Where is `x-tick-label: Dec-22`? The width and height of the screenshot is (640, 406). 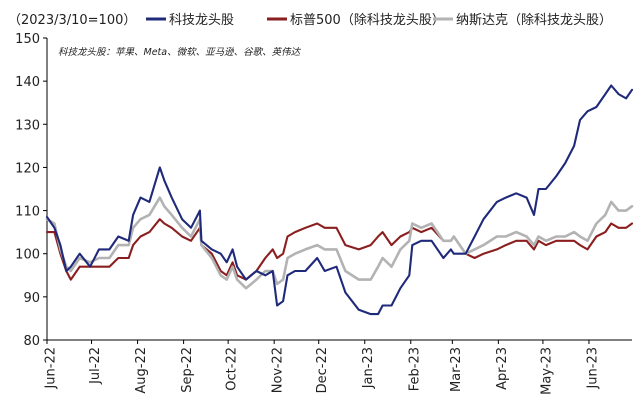
x-tick-label: Dec-22 is located at coordinates (322, 370).